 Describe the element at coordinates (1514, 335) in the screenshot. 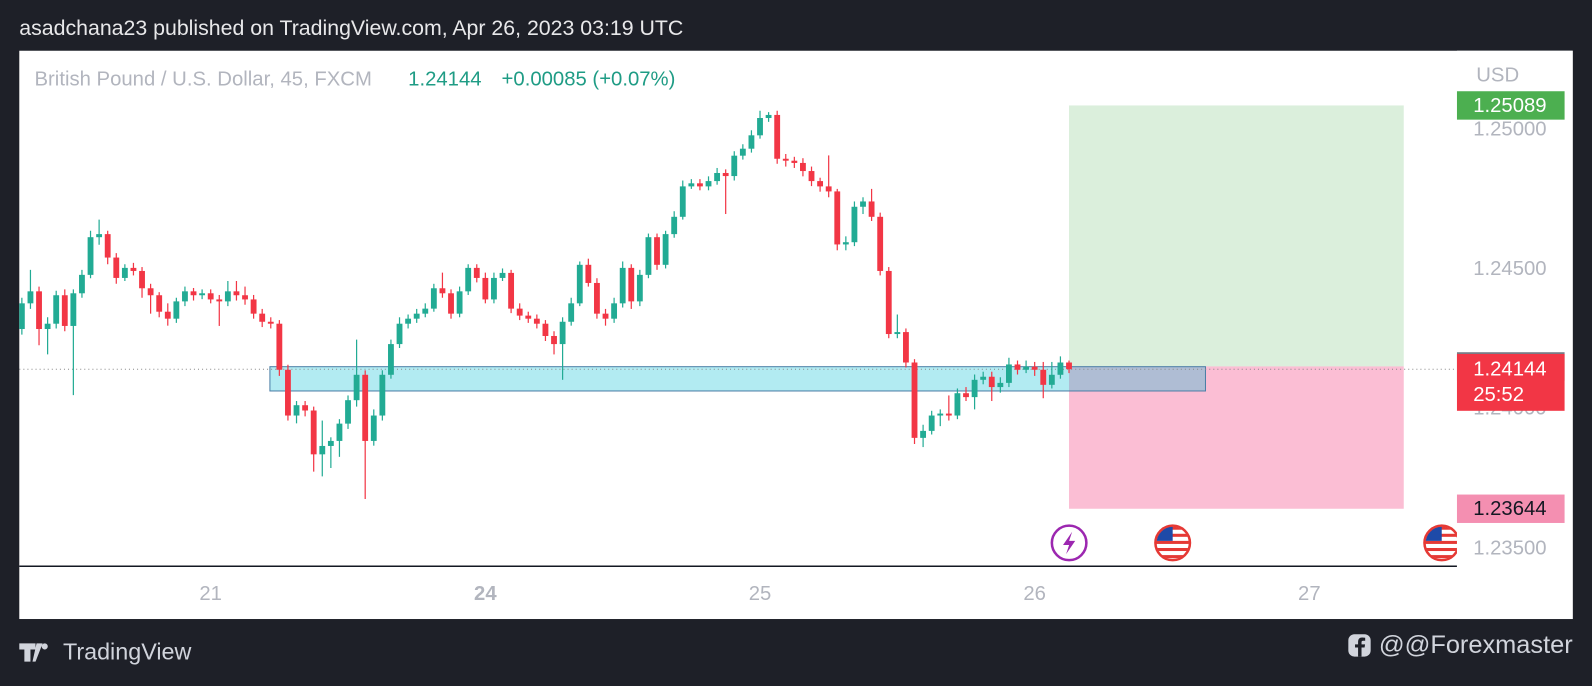

I see `price-axis` at that location.